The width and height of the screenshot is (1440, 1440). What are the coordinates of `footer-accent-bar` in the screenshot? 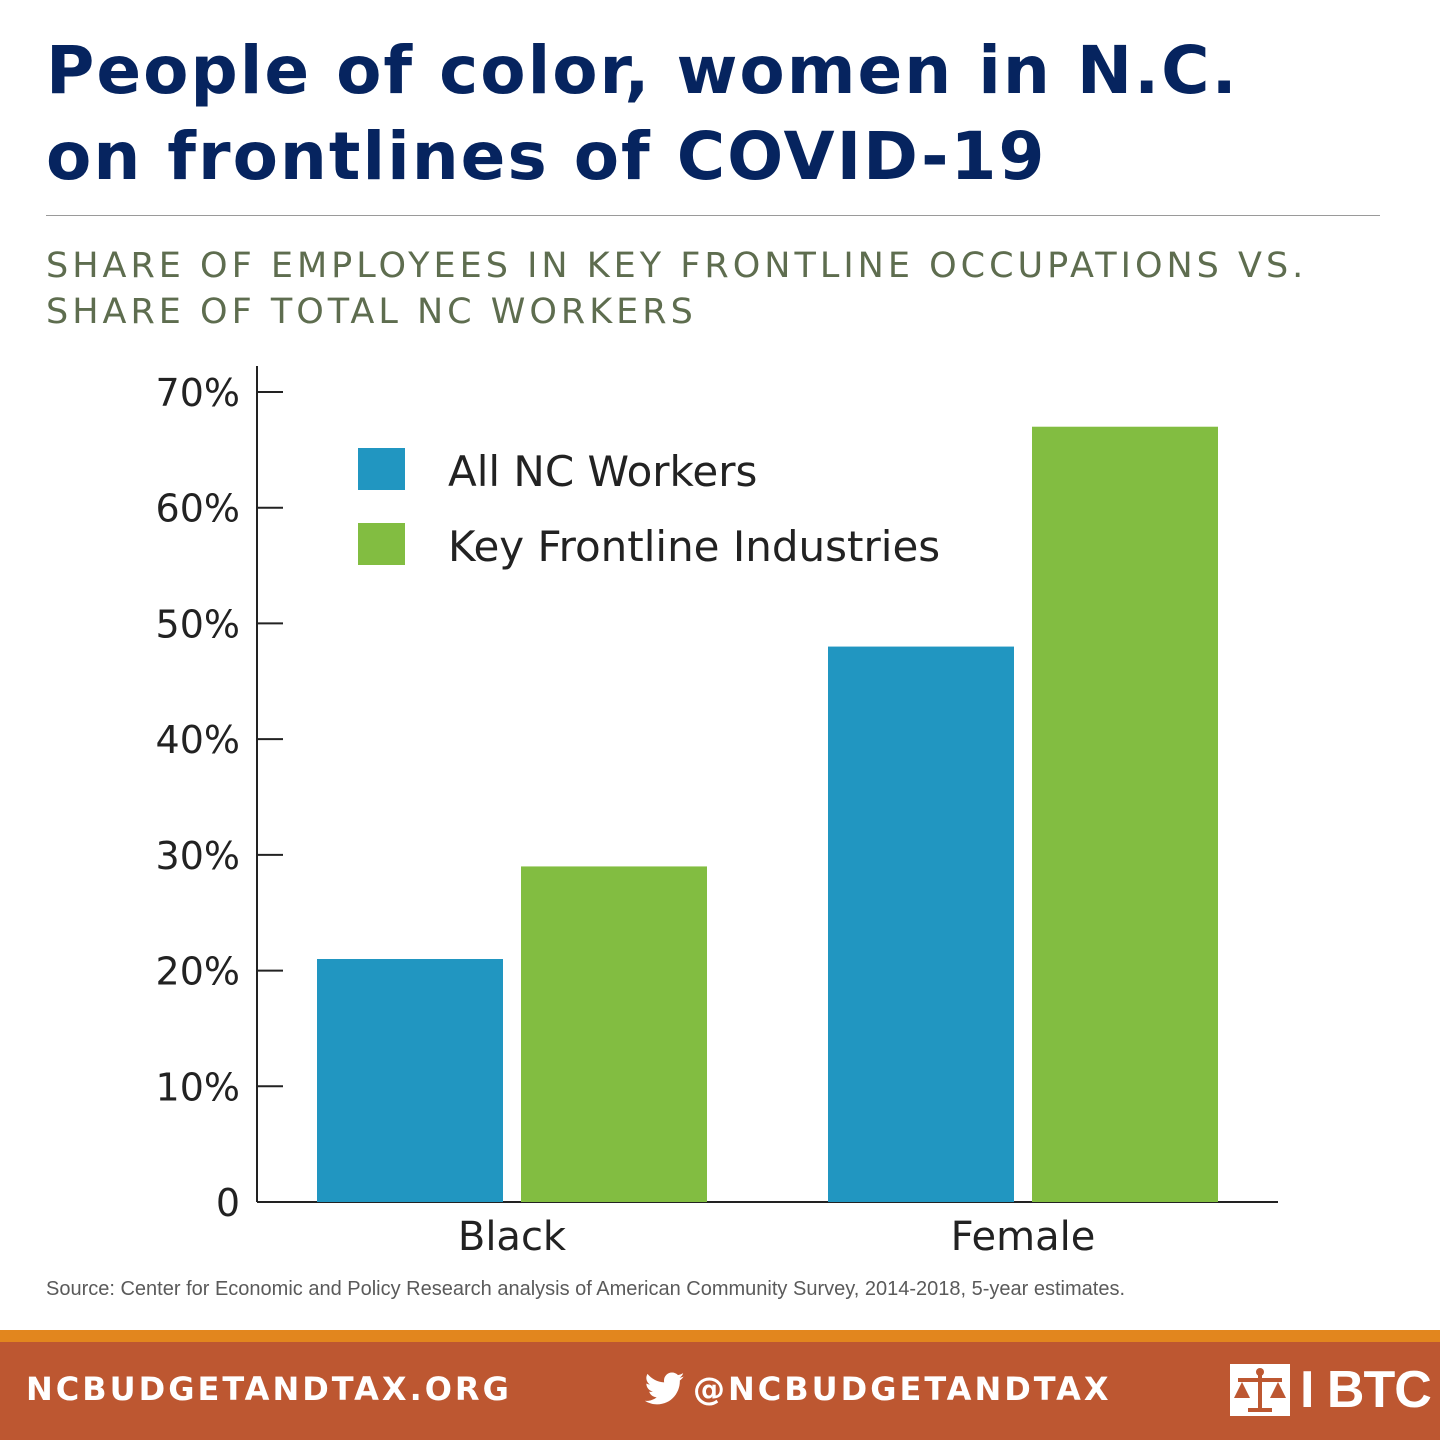 It's located at (720, 1336).